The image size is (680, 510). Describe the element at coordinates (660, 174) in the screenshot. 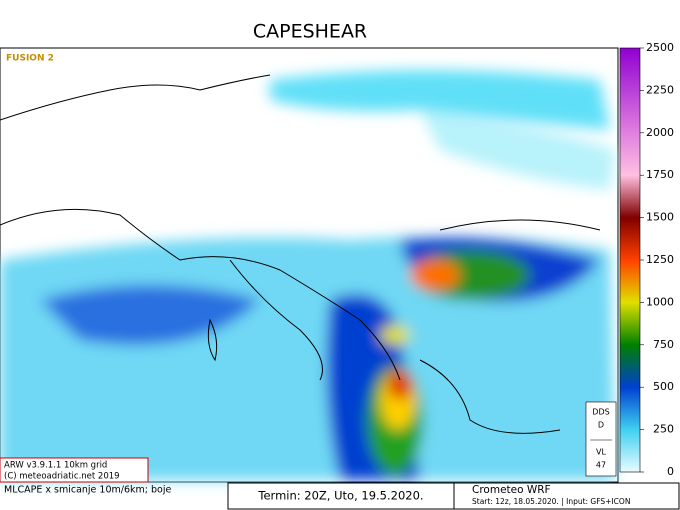

I see `colorbar-tick-label: 1750` at that location.